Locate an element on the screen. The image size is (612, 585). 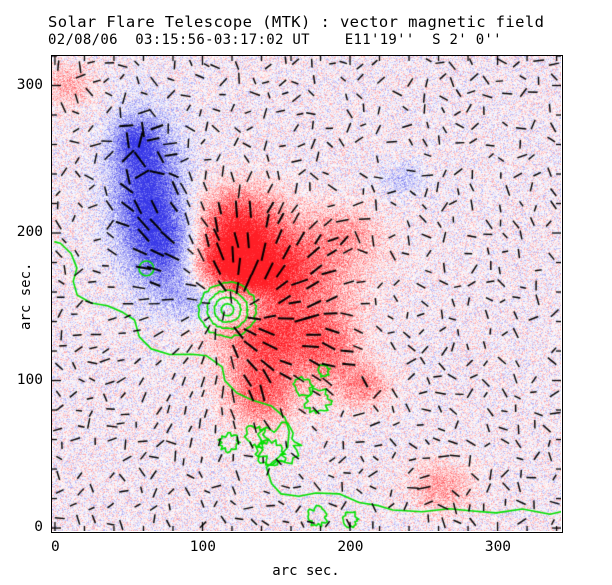
y-tick-label: 0 is located at coordinates (38, 527).